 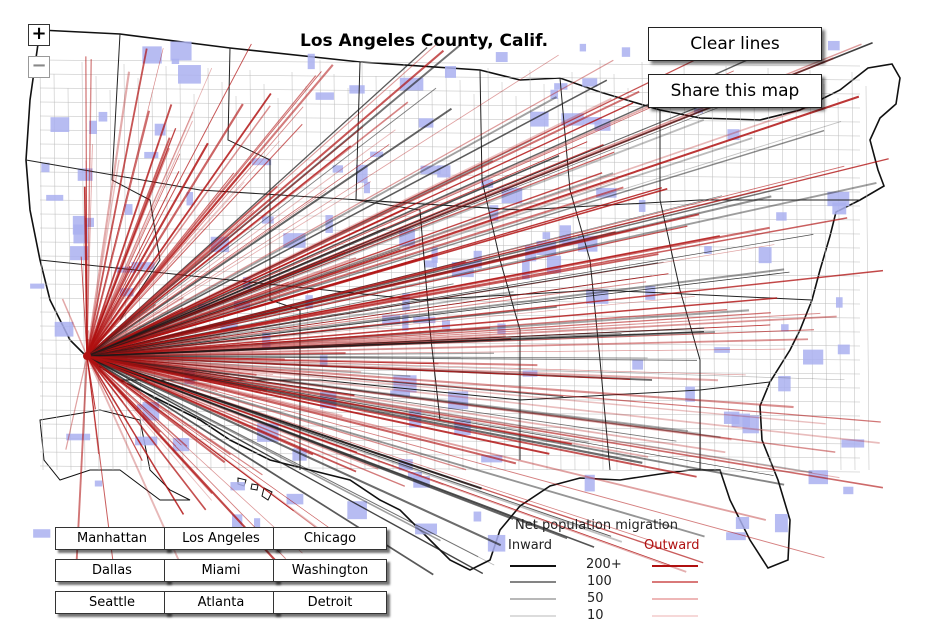 What do you see at coordinates (530, 545) in the screenshot?
I see `legend-inward-label: Inward` at bounding box center [530, 545].